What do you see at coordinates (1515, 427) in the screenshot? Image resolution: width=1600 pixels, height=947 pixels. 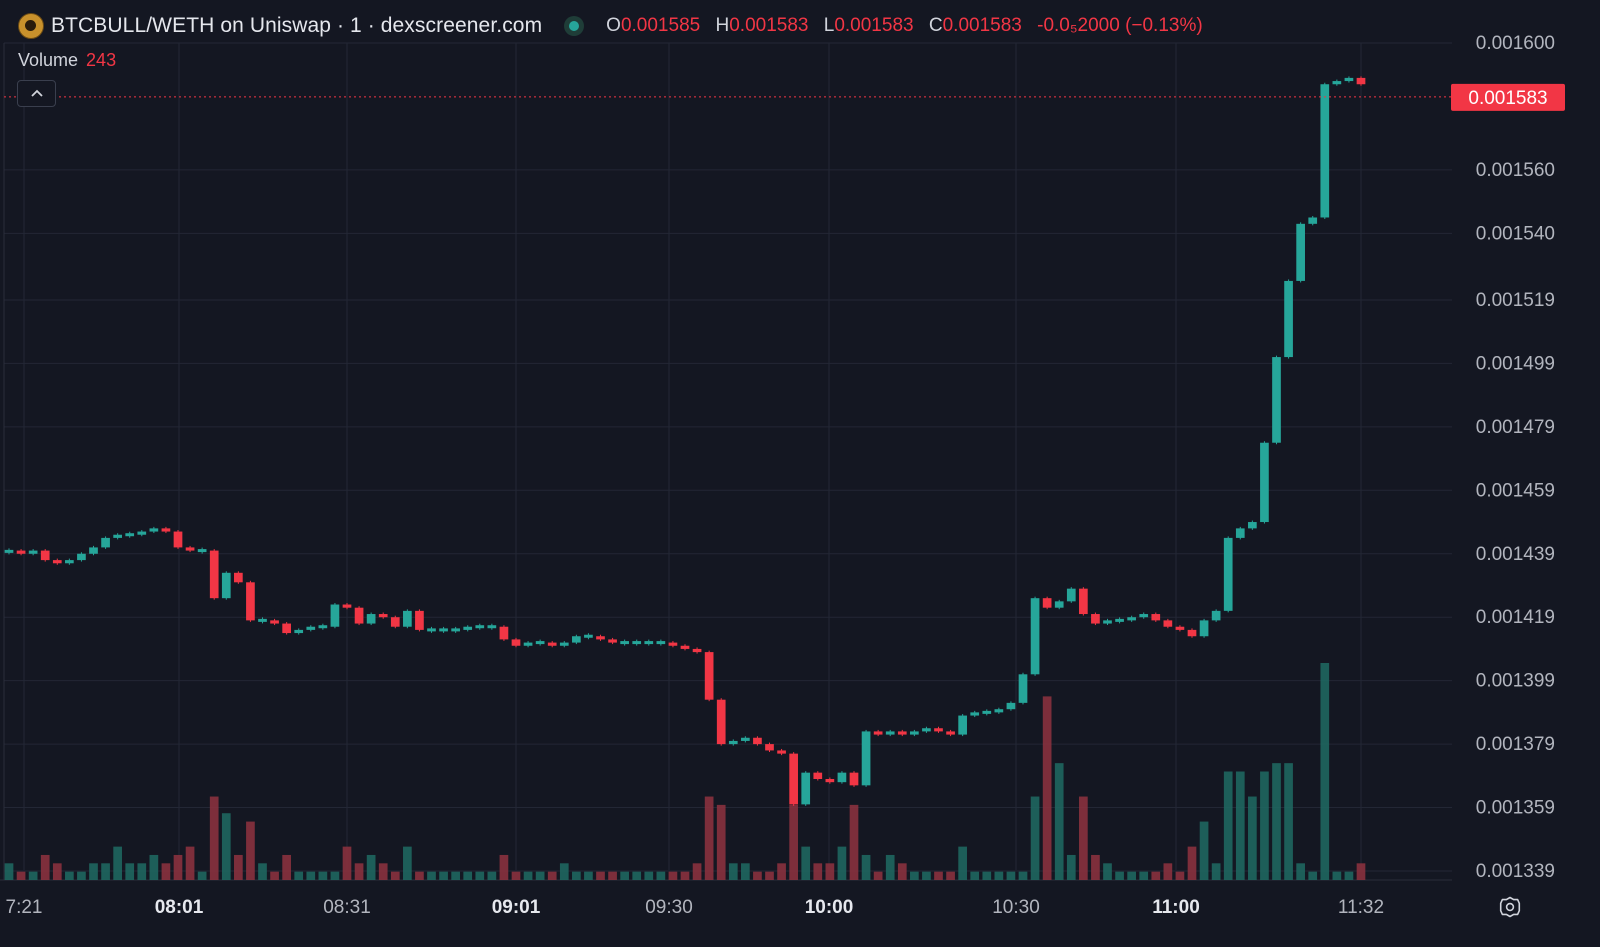 I see `price-tick-label: 0.001479` at bounding box center [1515, 427].